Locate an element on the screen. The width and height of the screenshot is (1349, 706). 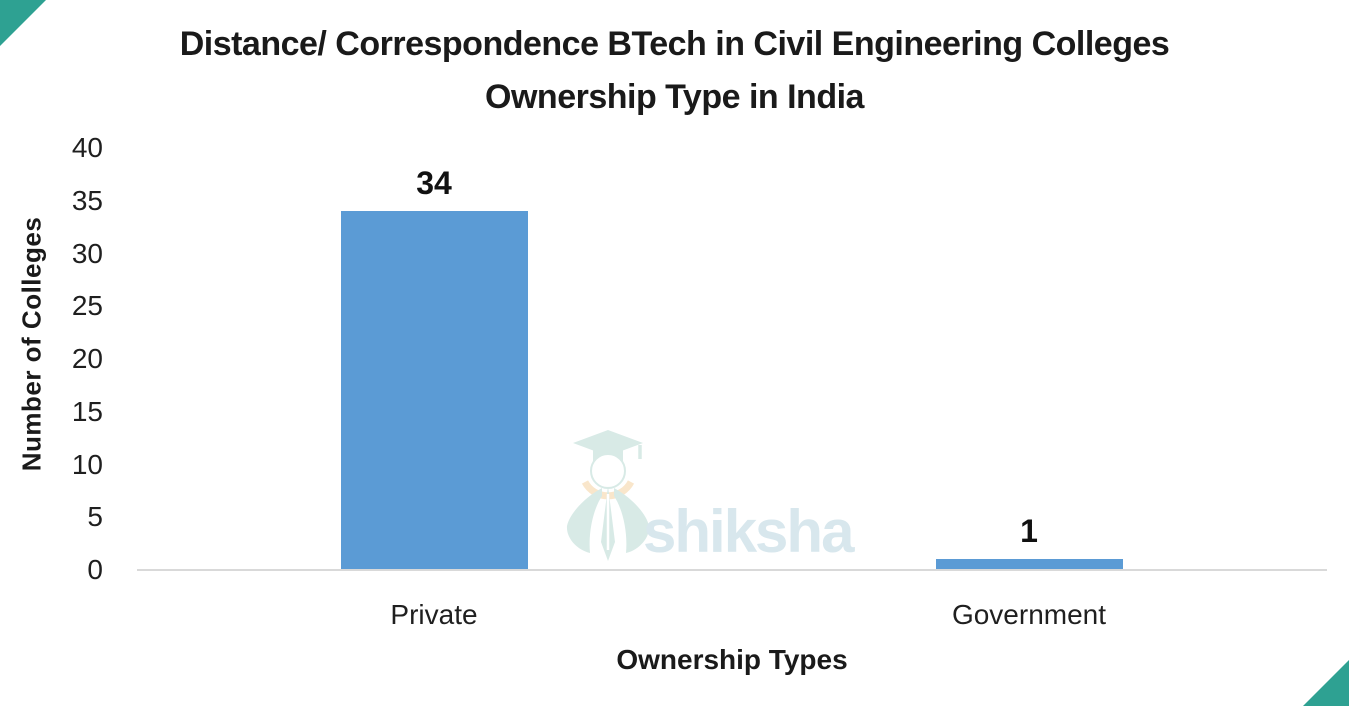
y-tick-label: 15 is located at coordinates (87, 411).